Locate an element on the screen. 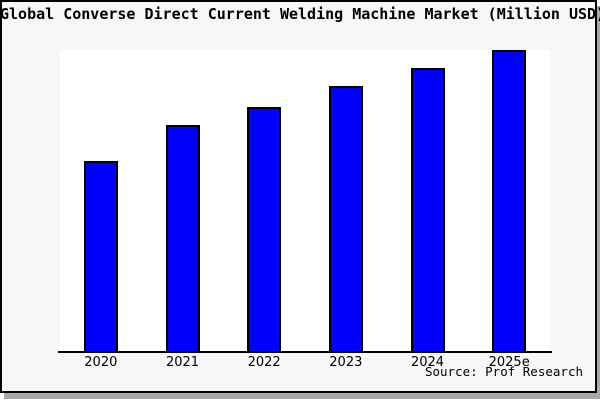 The height and width of the screenshot is (400, 600). bar-2024 is located at coordinates (427, 209).